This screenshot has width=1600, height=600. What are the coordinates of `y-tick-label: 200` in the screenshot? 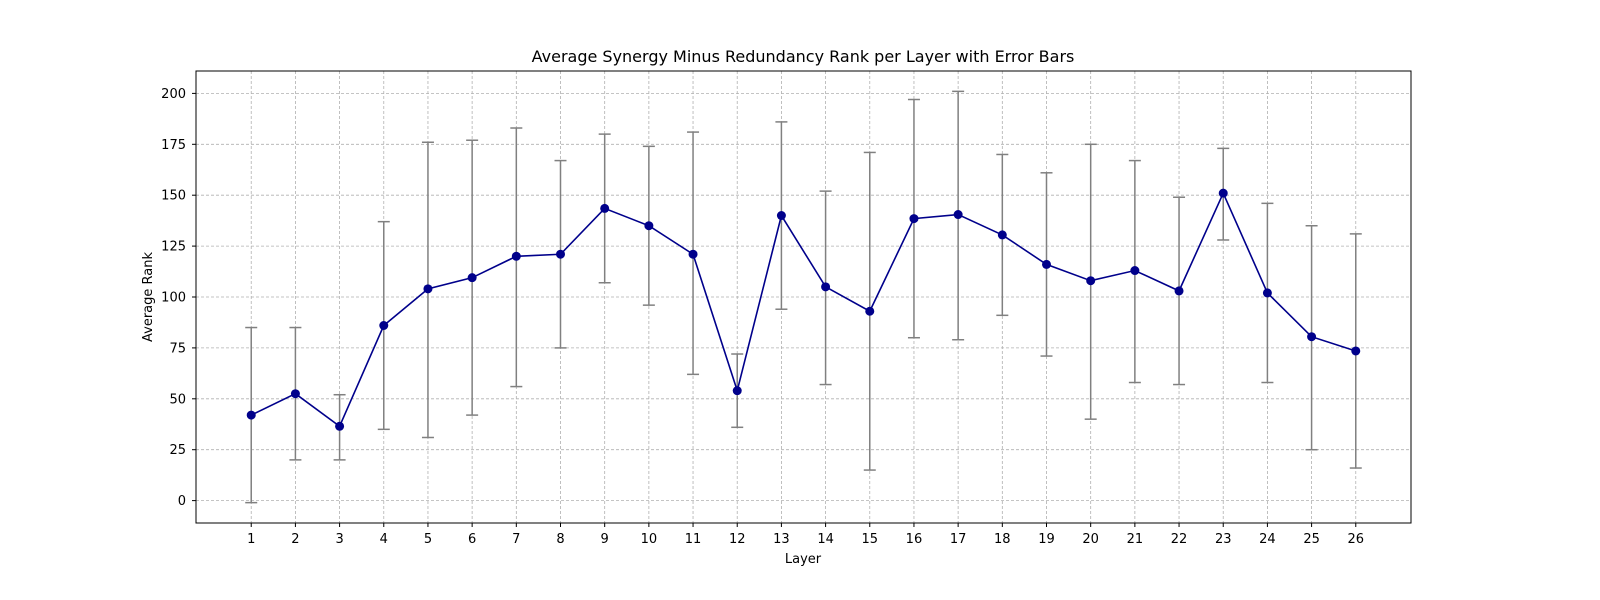 It's located at (173, 94).